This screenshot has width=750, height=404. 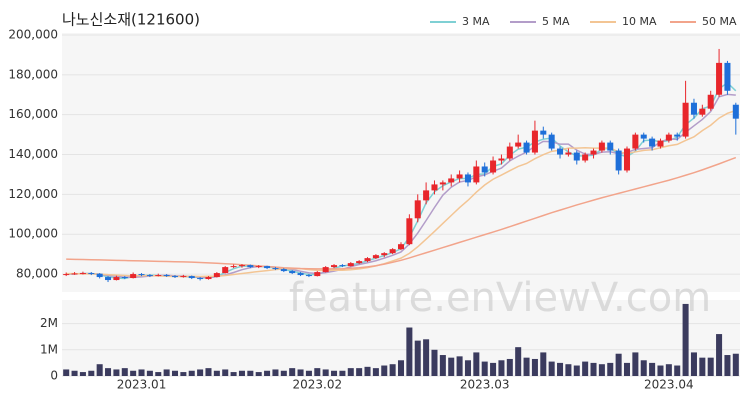 What do you see at coordinates (485, 385) in the screenshot?
I see `x-tick-label: 2023.03` at bounding box center [485, 385].